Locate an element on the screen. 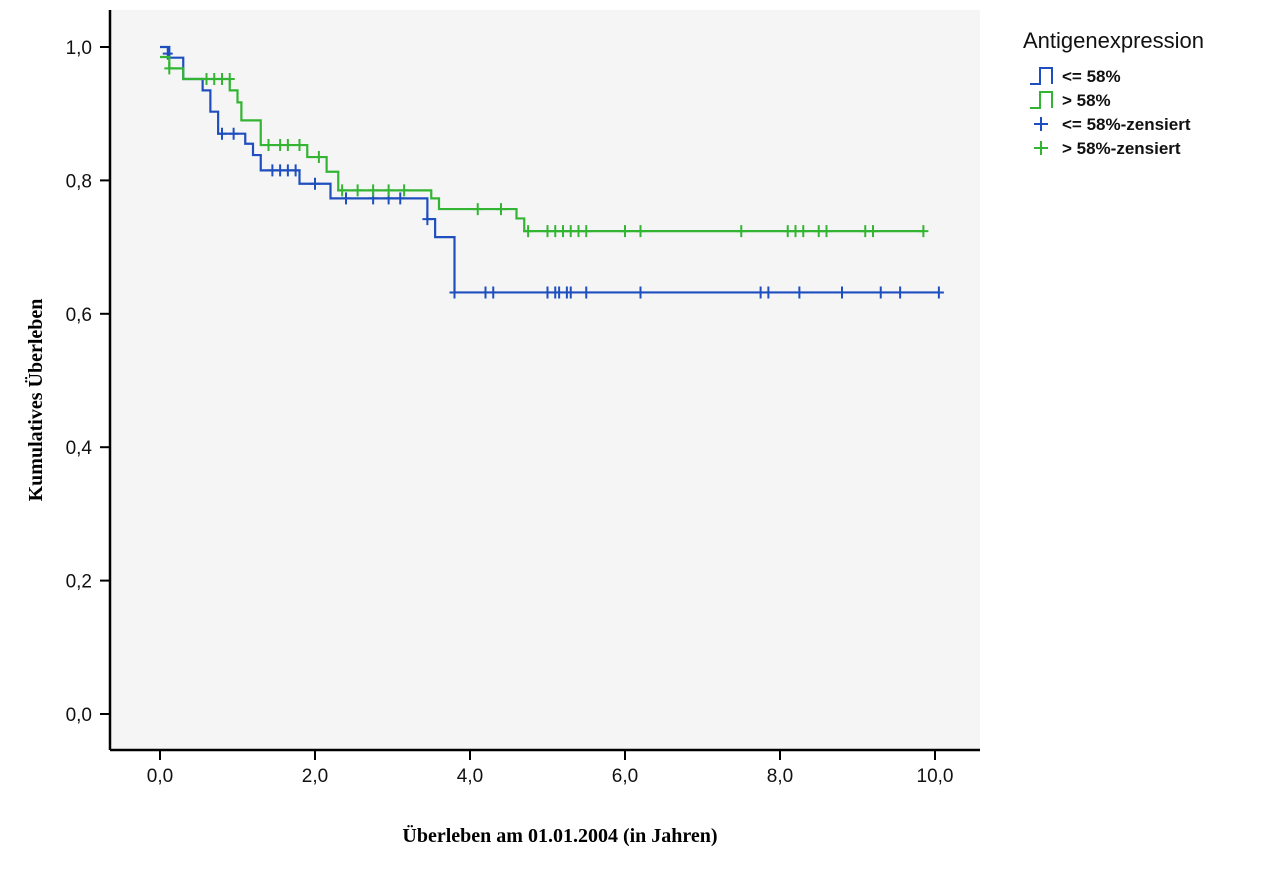 Image resolution: width=1273 pixels, height=870 pixels. y-tick-label: 0,2 is located at coordinates (79, 582).